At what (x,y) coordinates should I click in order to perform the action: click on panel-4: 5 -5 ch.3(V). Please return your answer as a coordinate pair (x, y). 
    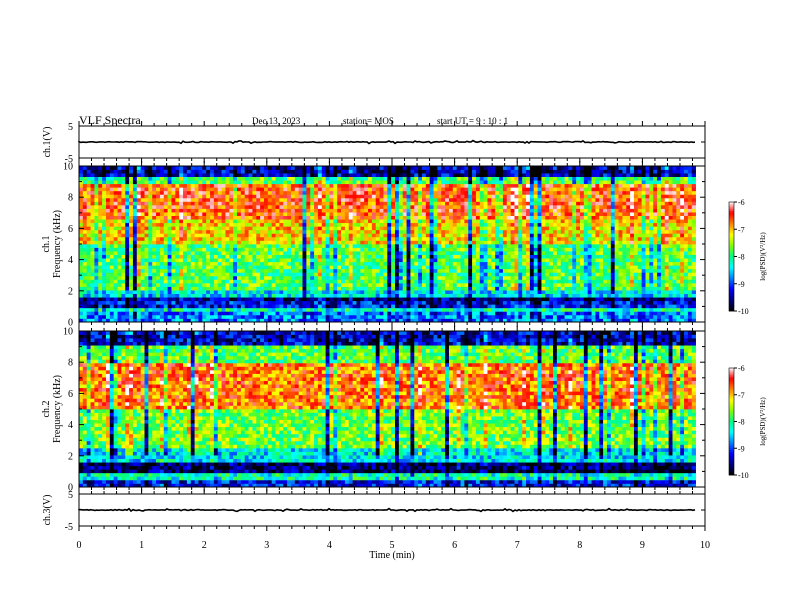
    Looking at the image, I should click on (374, 511).